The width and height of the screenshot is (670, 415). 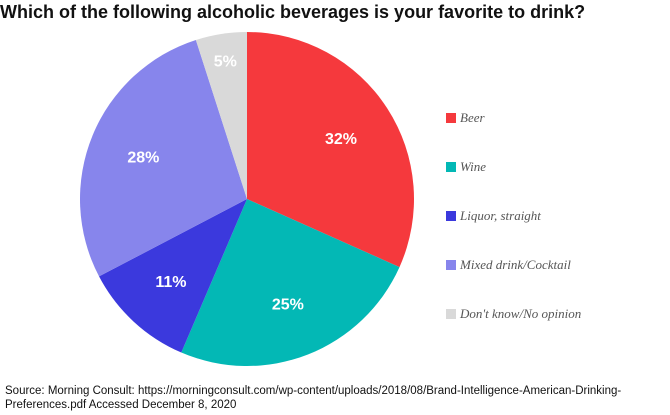 What do you see at coordinates (515, 264) in the screenshot?
I see `legend-label-3: Mixed drink/Cocktail` at bounding box center [515, 264].